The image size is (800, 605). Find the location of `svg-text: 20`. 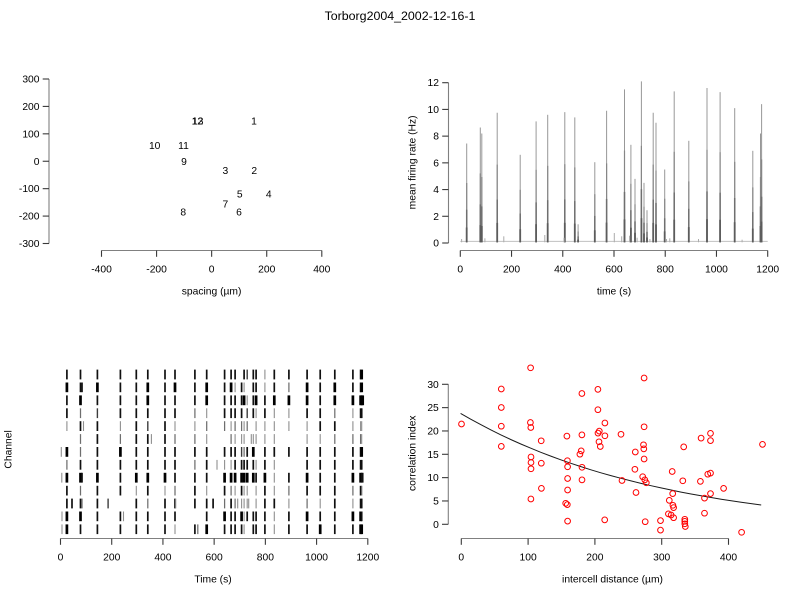

svg-text: 20 is located at coordinates (433, 431).